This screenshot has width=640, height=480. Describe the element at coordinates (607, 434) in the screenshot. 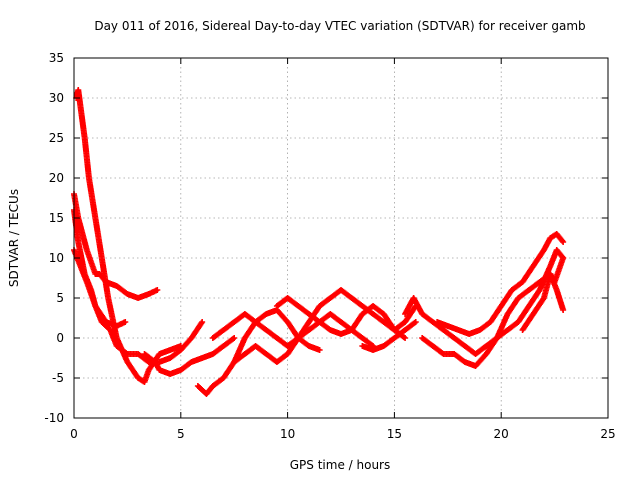

I see `x-tick-label: 25` at that location.